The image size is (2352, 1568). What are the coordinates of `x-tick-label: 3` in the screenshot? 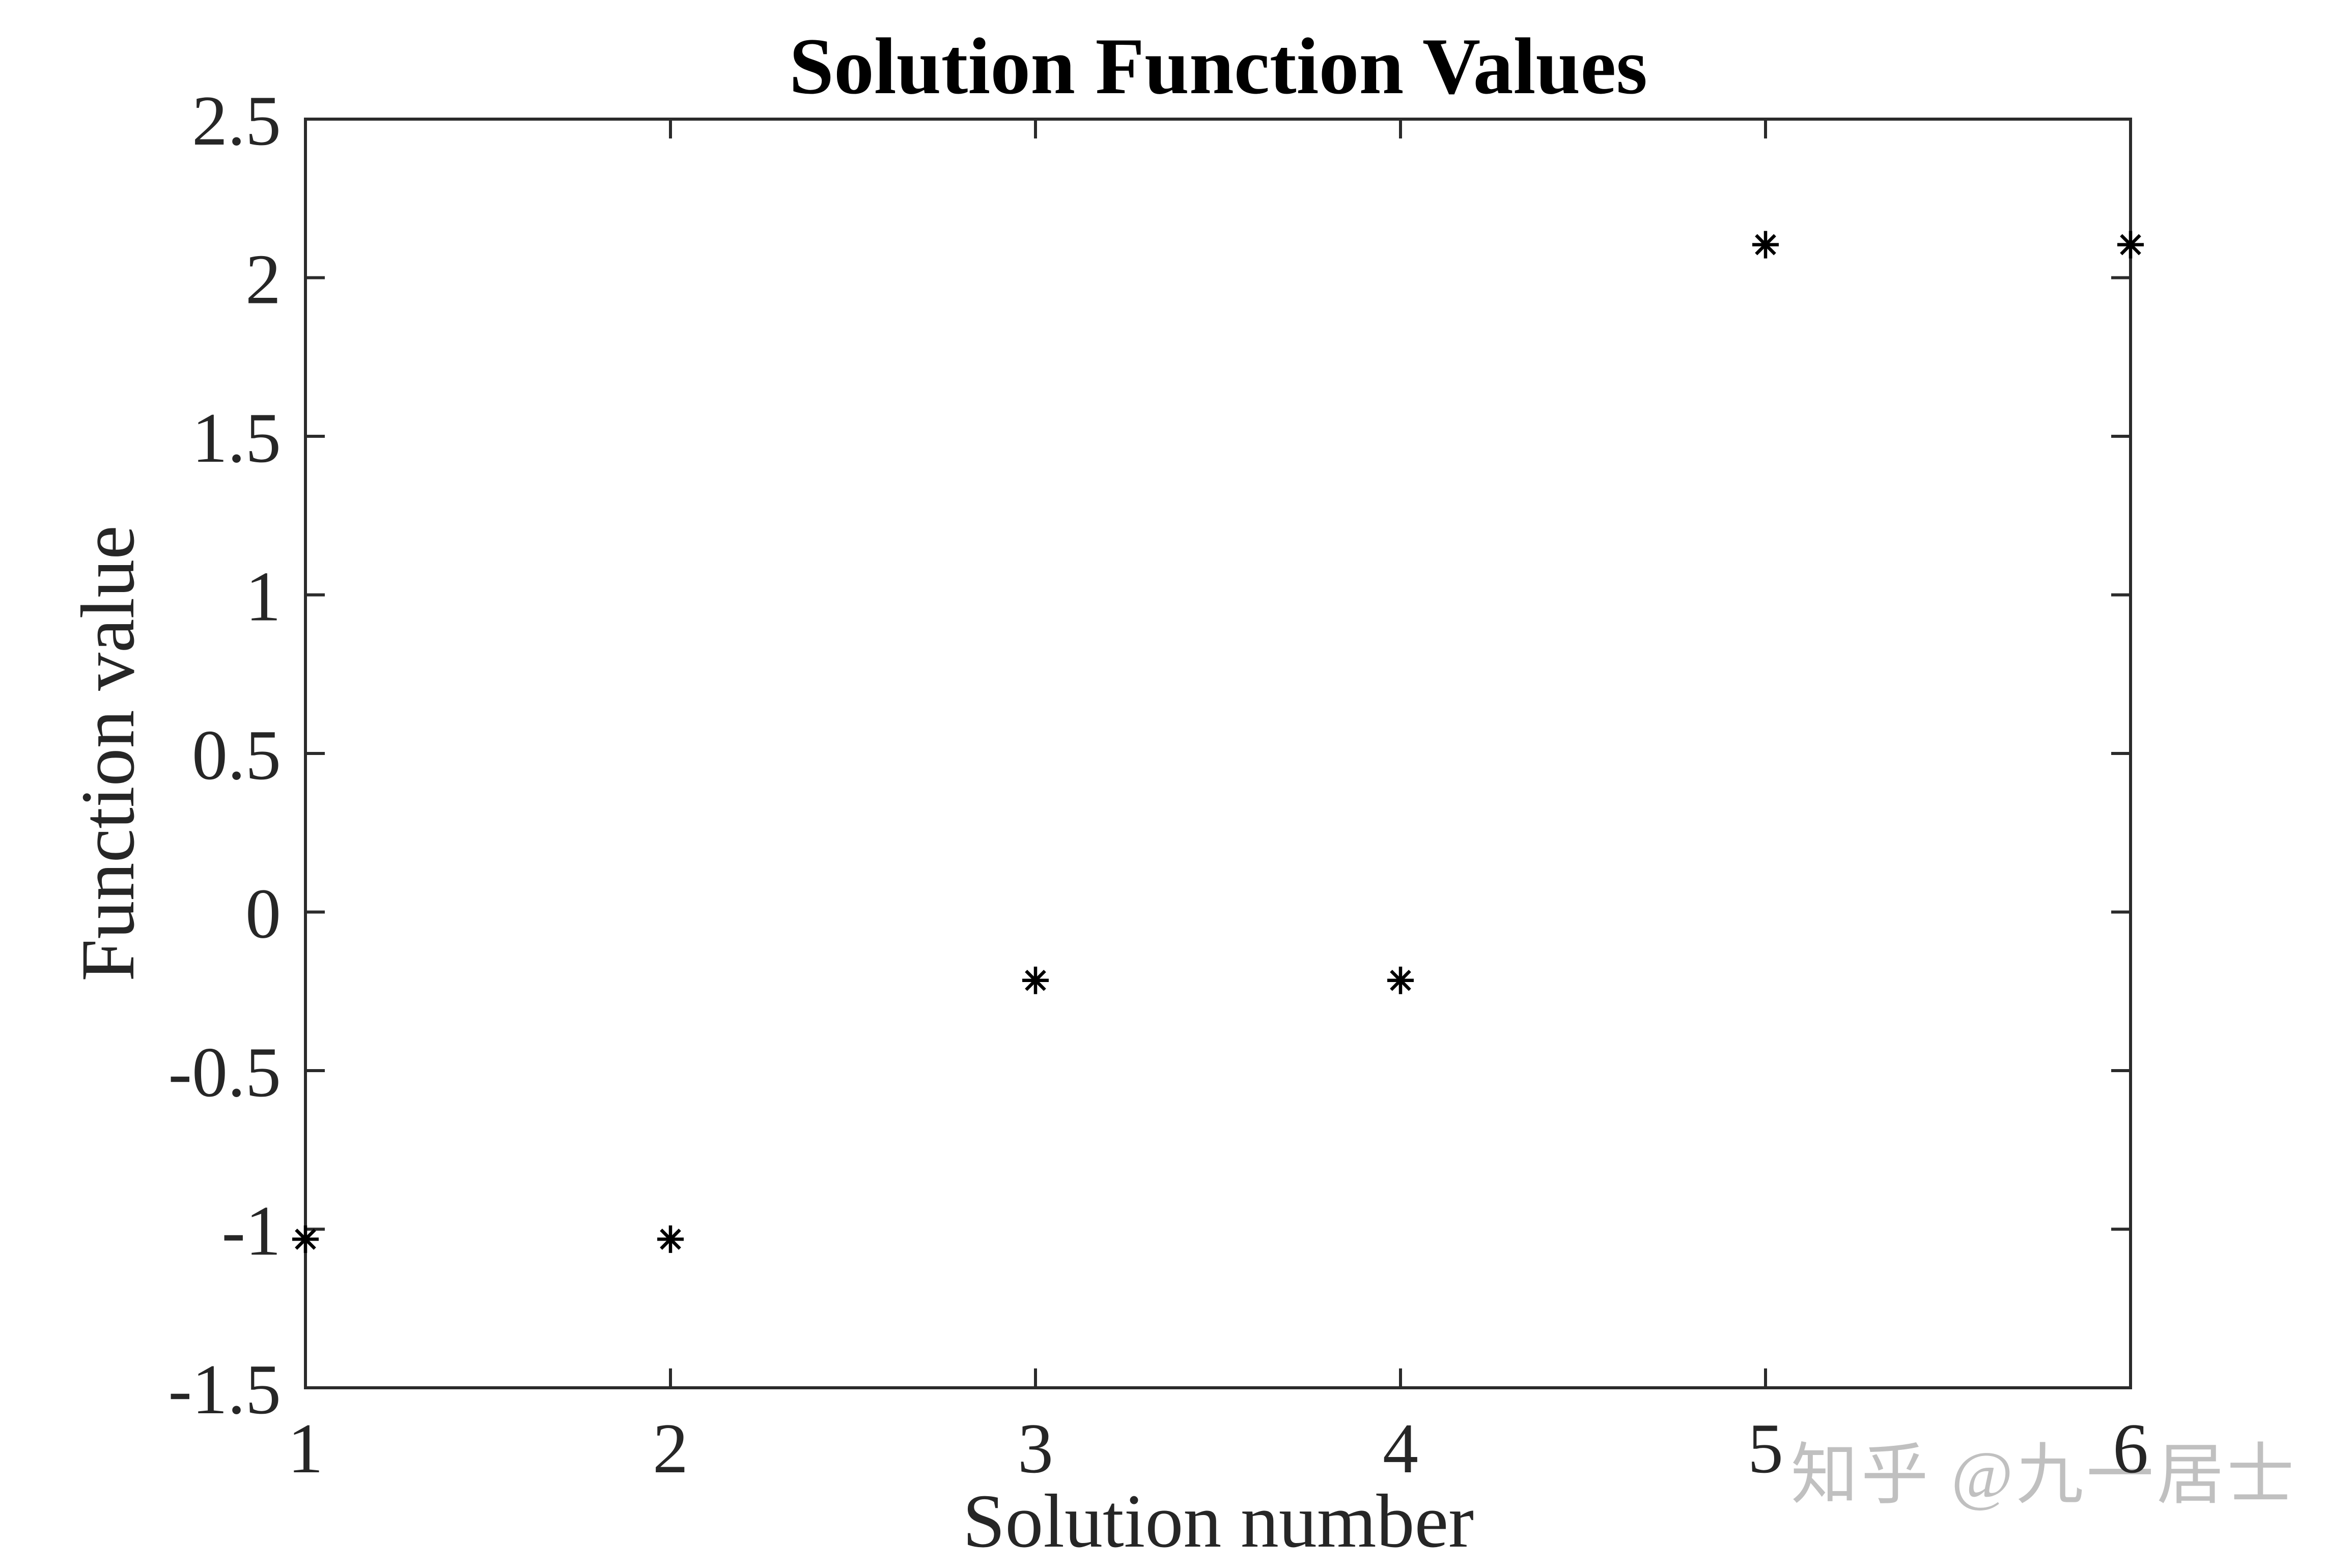 It's located at (1035, 1448).